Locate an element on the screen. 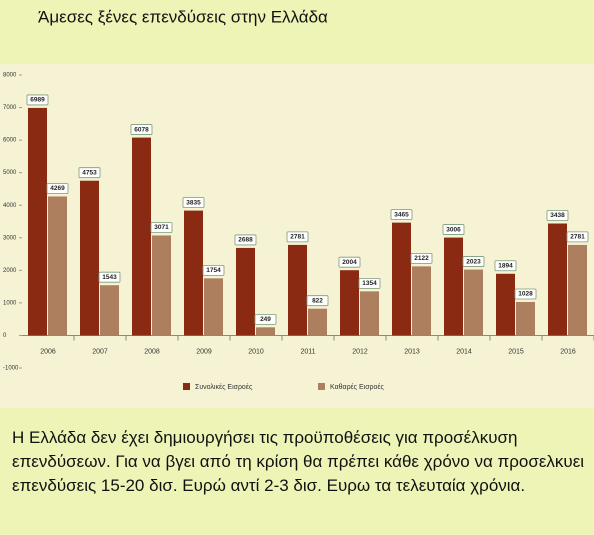  value-label: 6078 is located at coordinates (141, 129).